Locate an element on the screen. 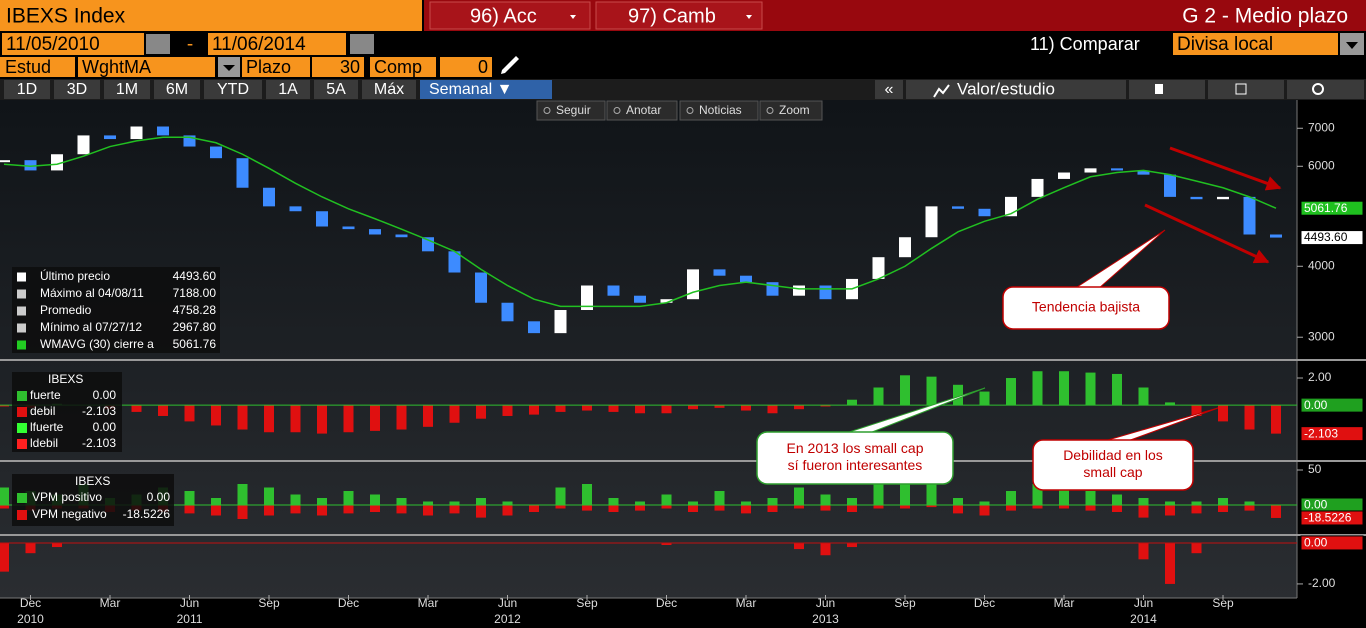  comp: 0 is located at coordinates (483, 67).